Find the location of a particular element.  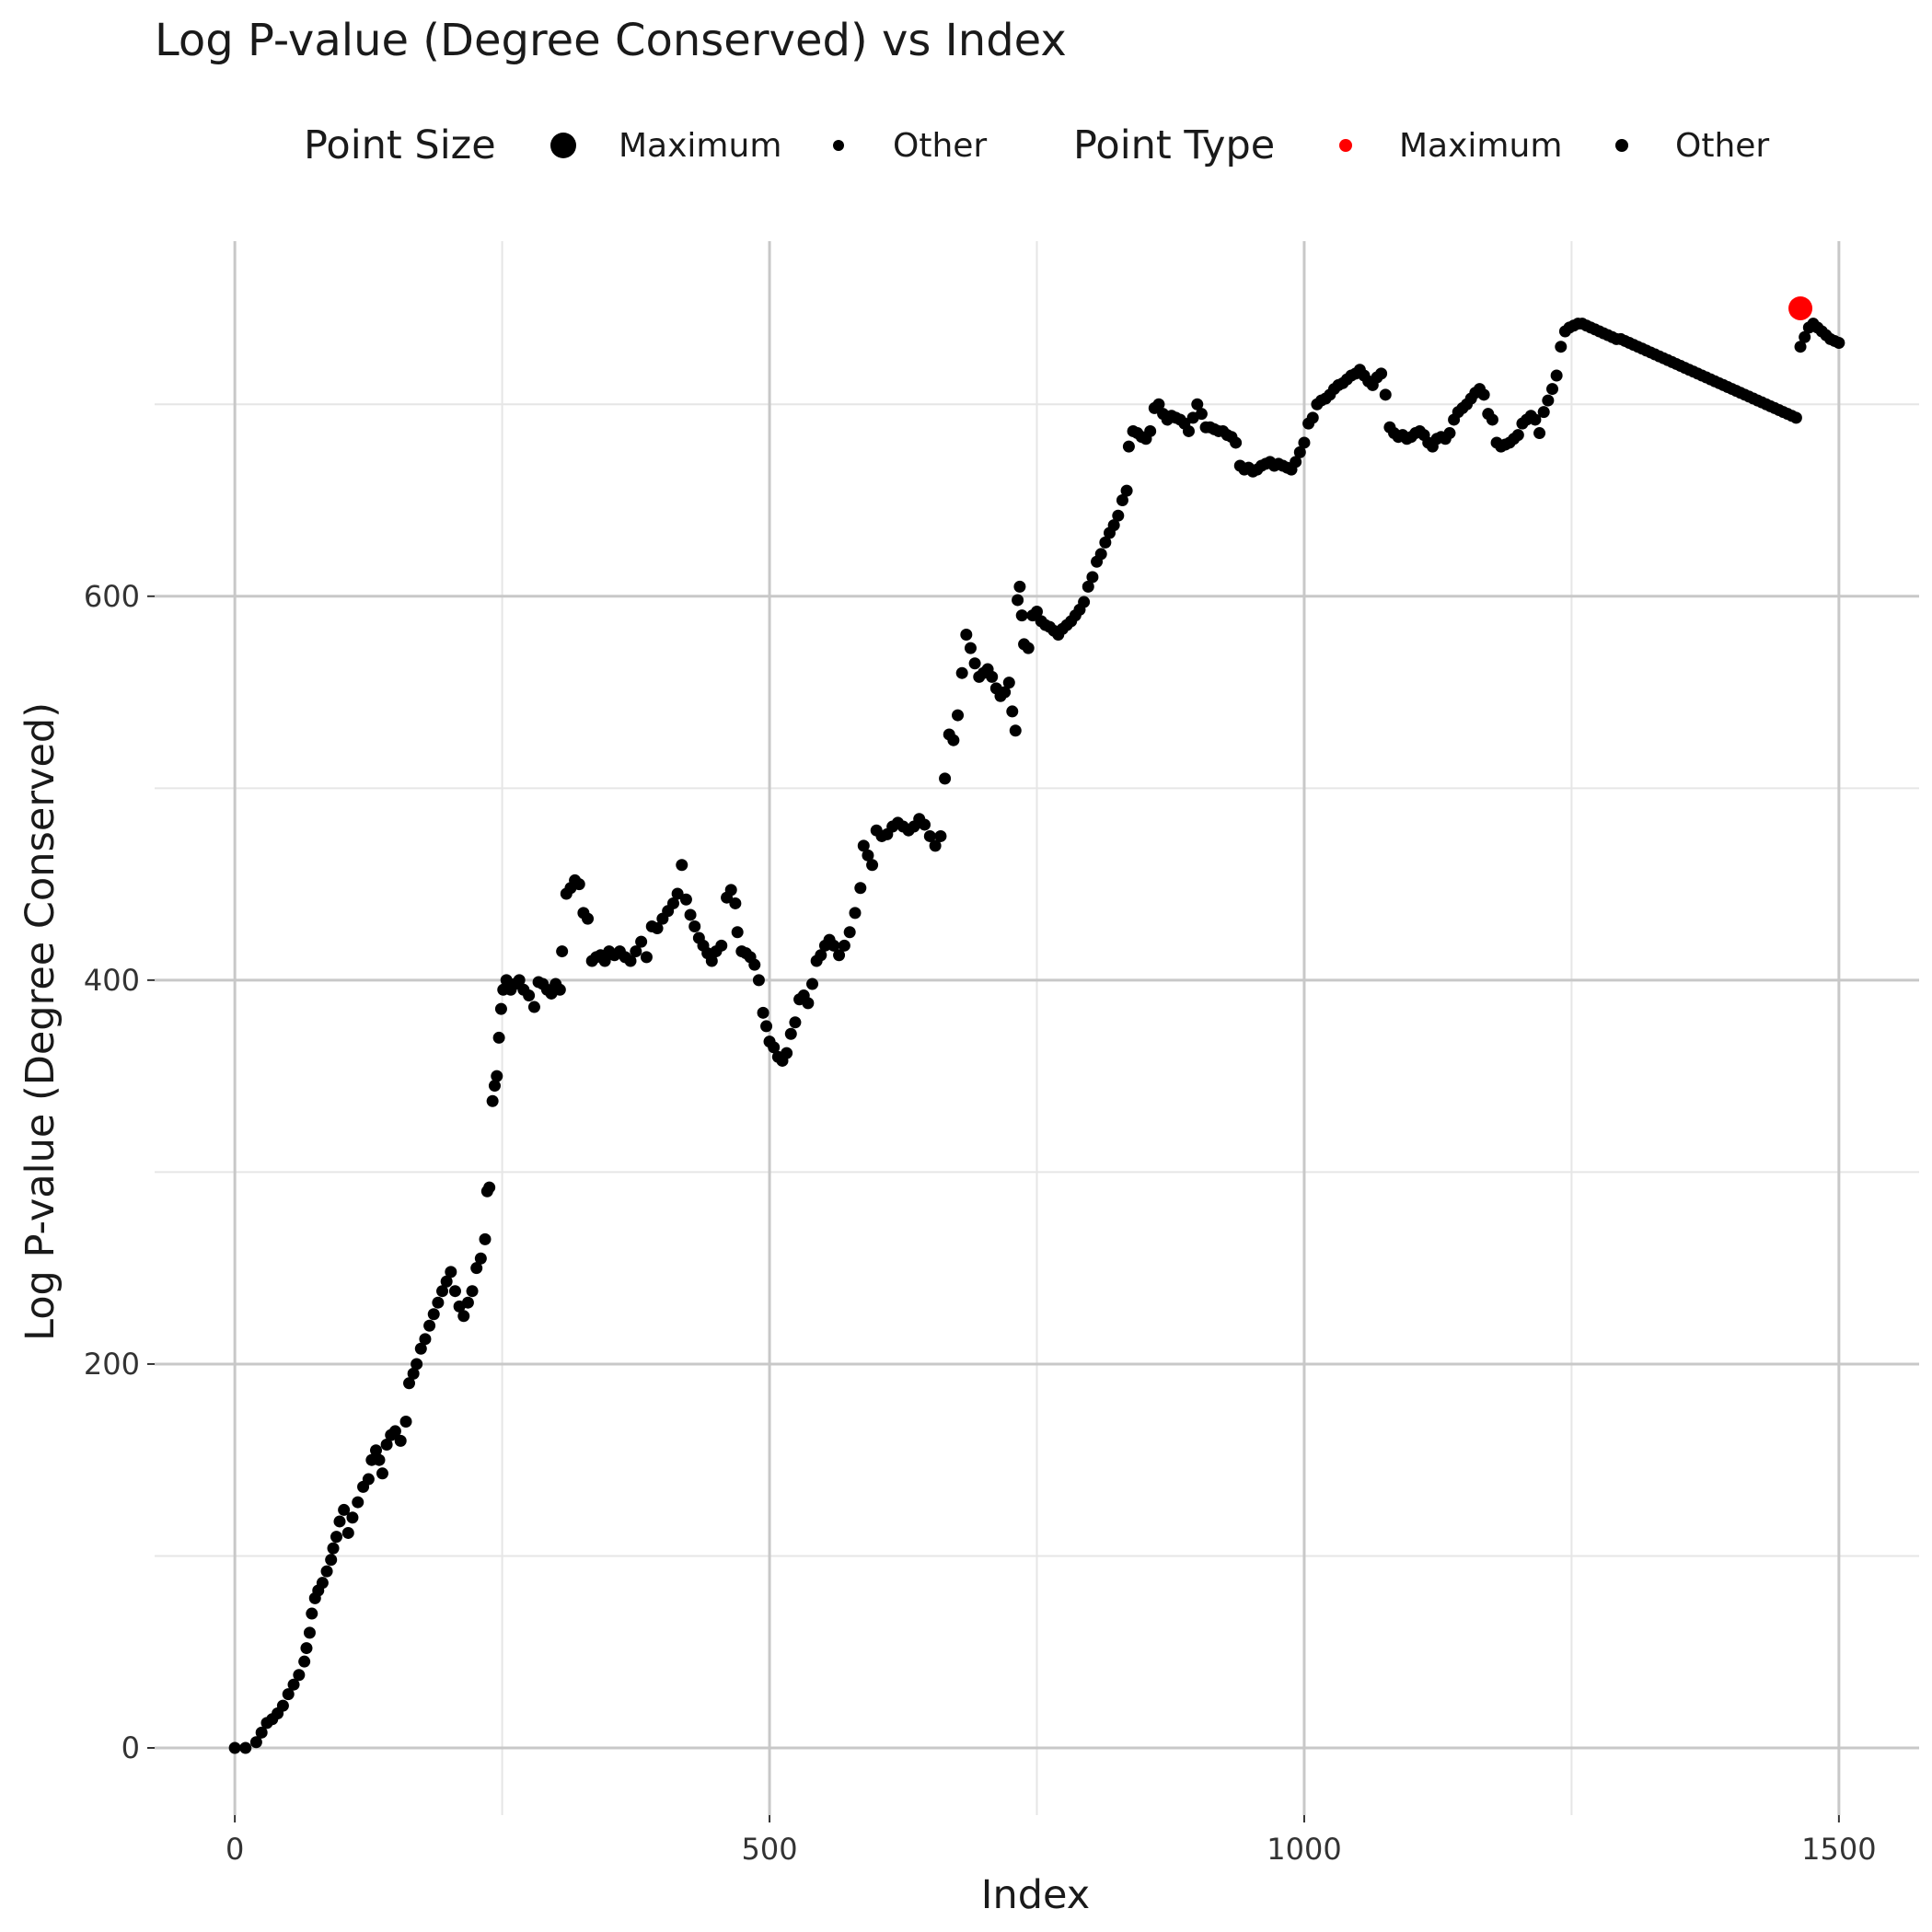

legend-key-type-maximum is located at coordinates (1346, 145).